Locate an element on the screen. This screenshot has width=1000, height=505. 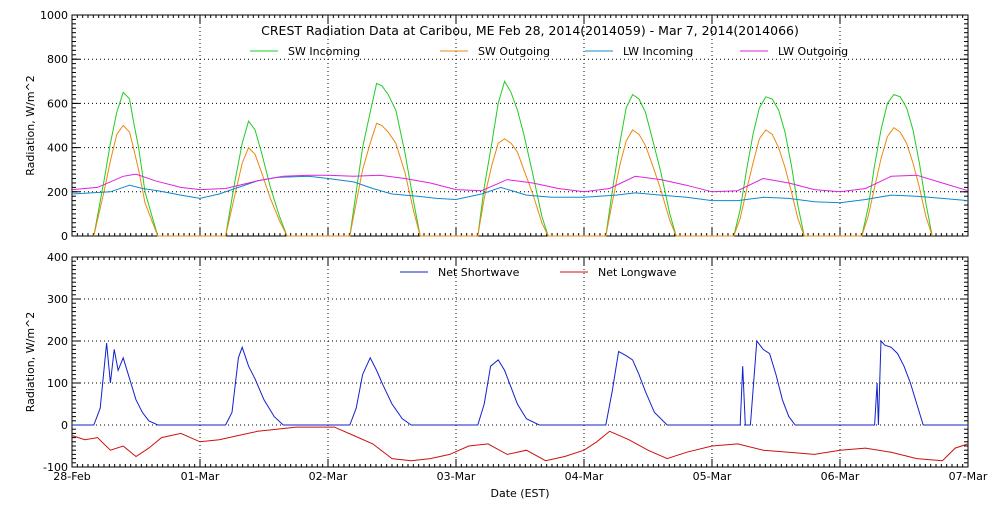
y-tick-label: 300 is located at coordinates (57, 299).